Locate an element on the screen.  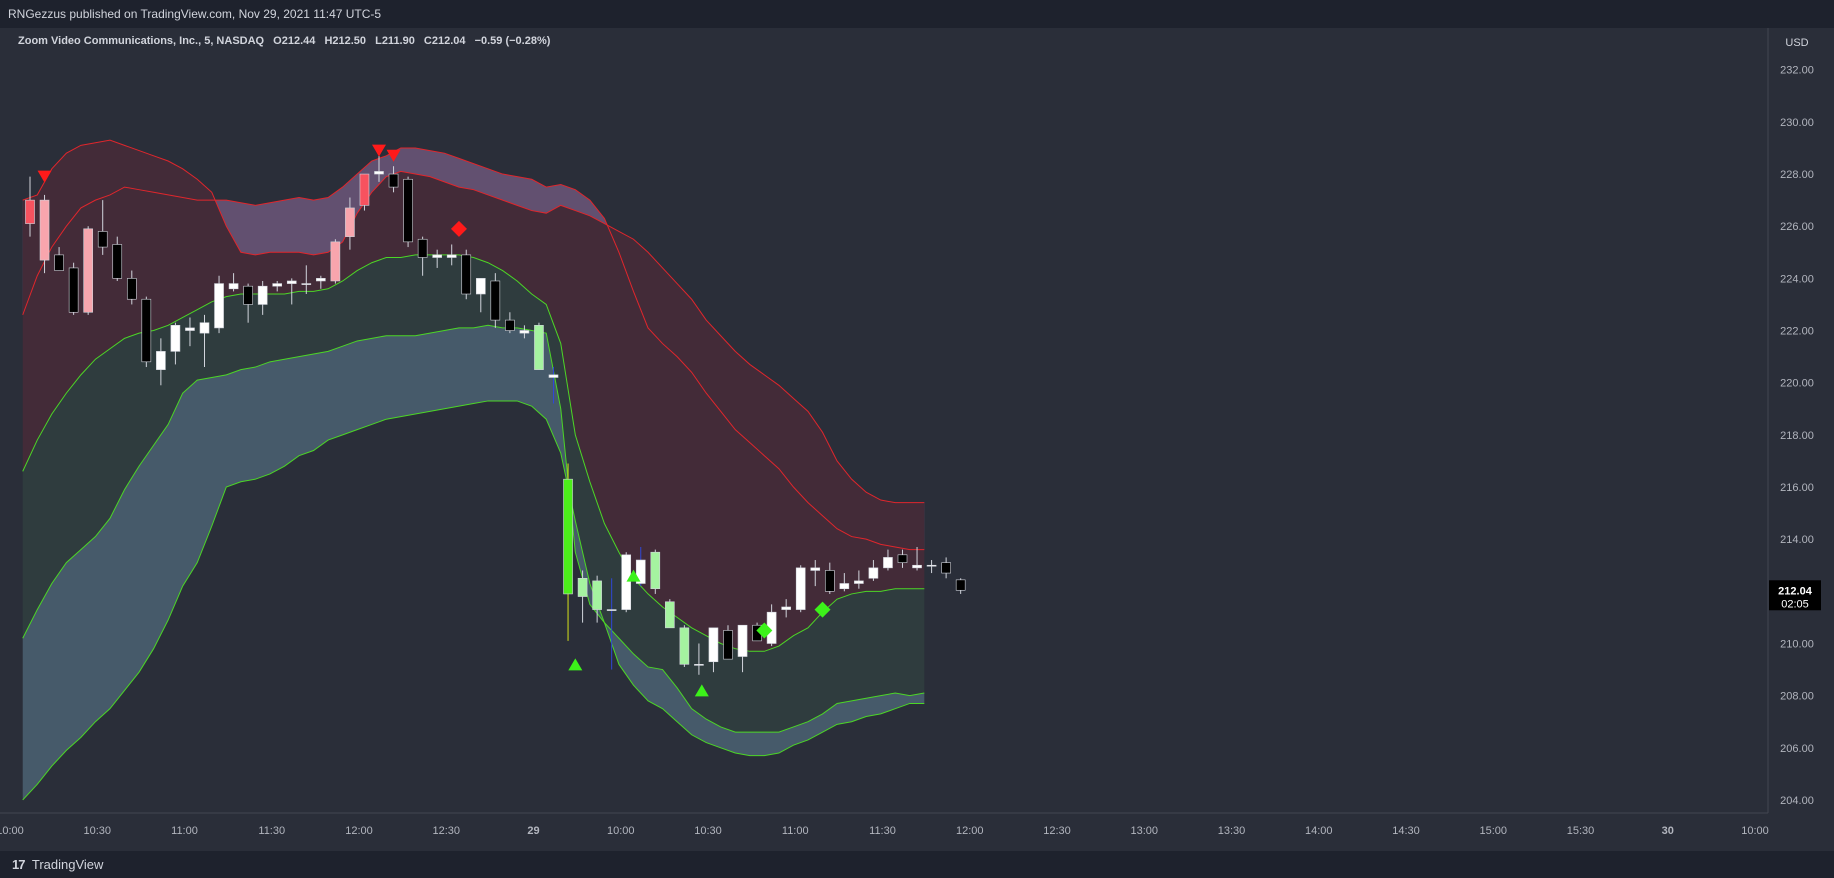
ohlc-close: C212.04 is located at coordinates (444, 41).